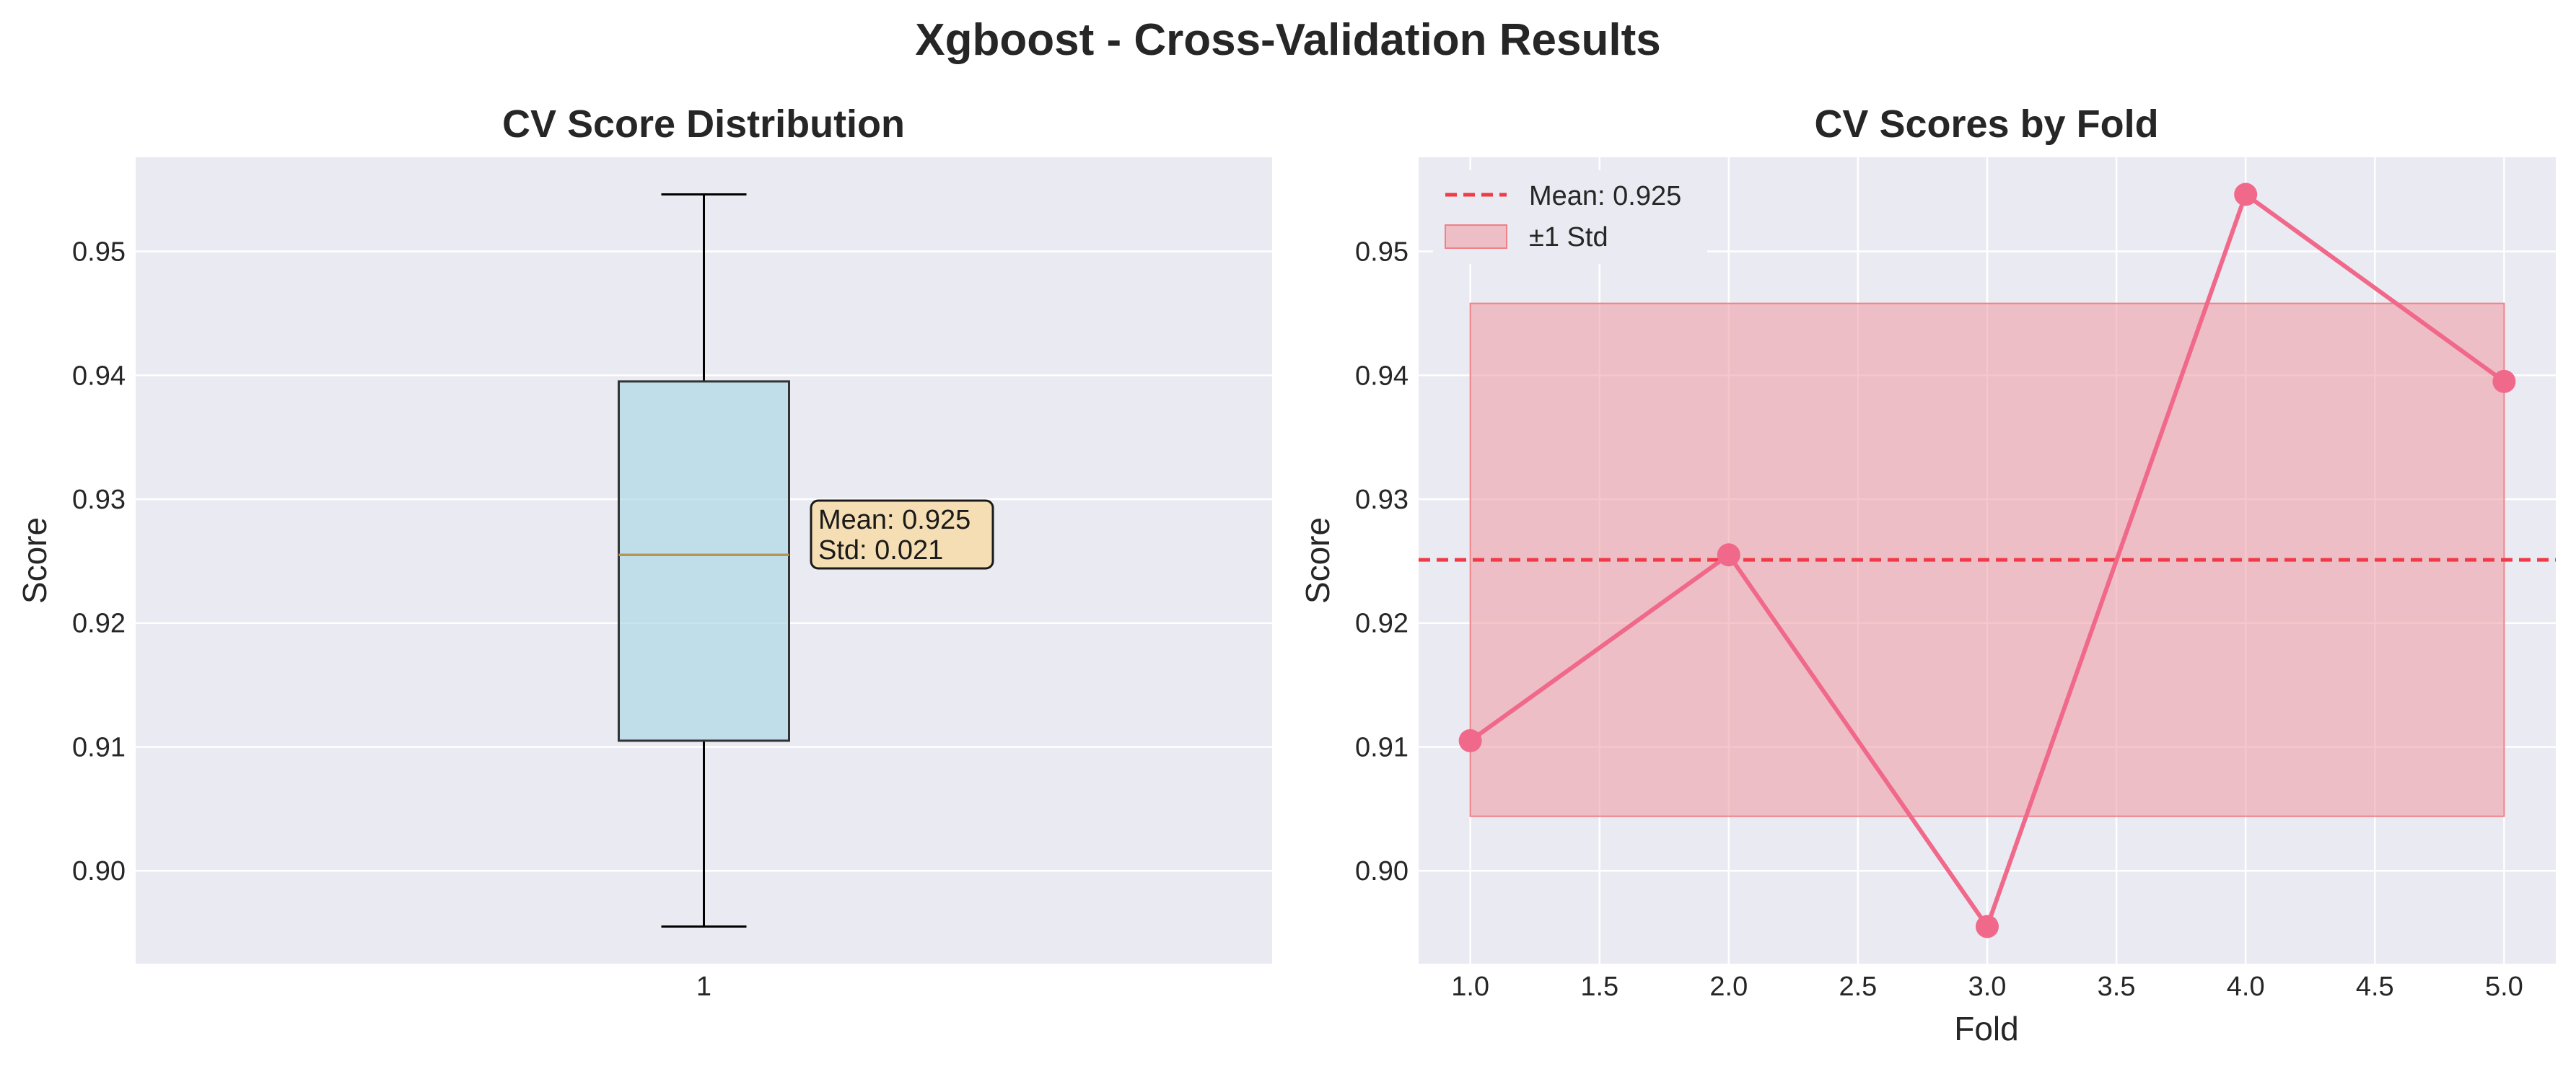 This screenshot has height=1069, width=2576. Describe the element at coordinates (1382, 747) in the screenshot. I see `line-chart-y-tick-label: 0.91` at that location.